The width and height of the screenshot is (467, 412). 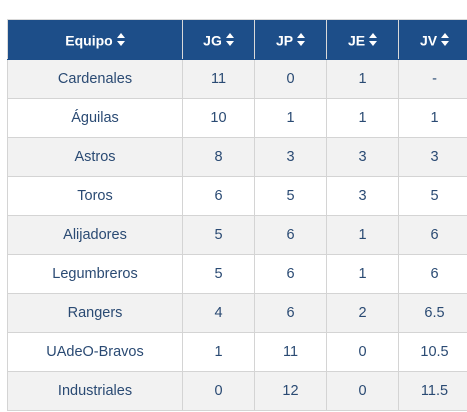 I want to click on column-header-je: JE, so click(x=362, y=39).